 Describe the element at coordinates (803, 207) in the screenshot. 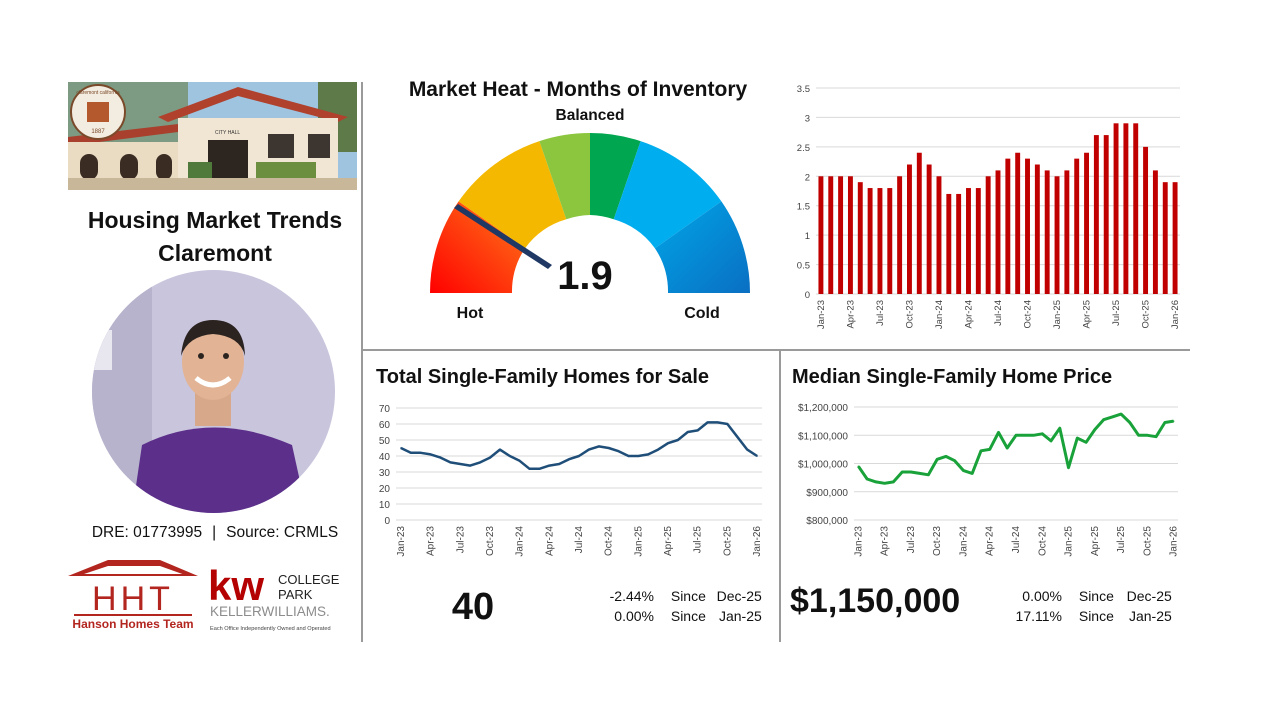

I see `y-tick-label: 1.5` at that location.